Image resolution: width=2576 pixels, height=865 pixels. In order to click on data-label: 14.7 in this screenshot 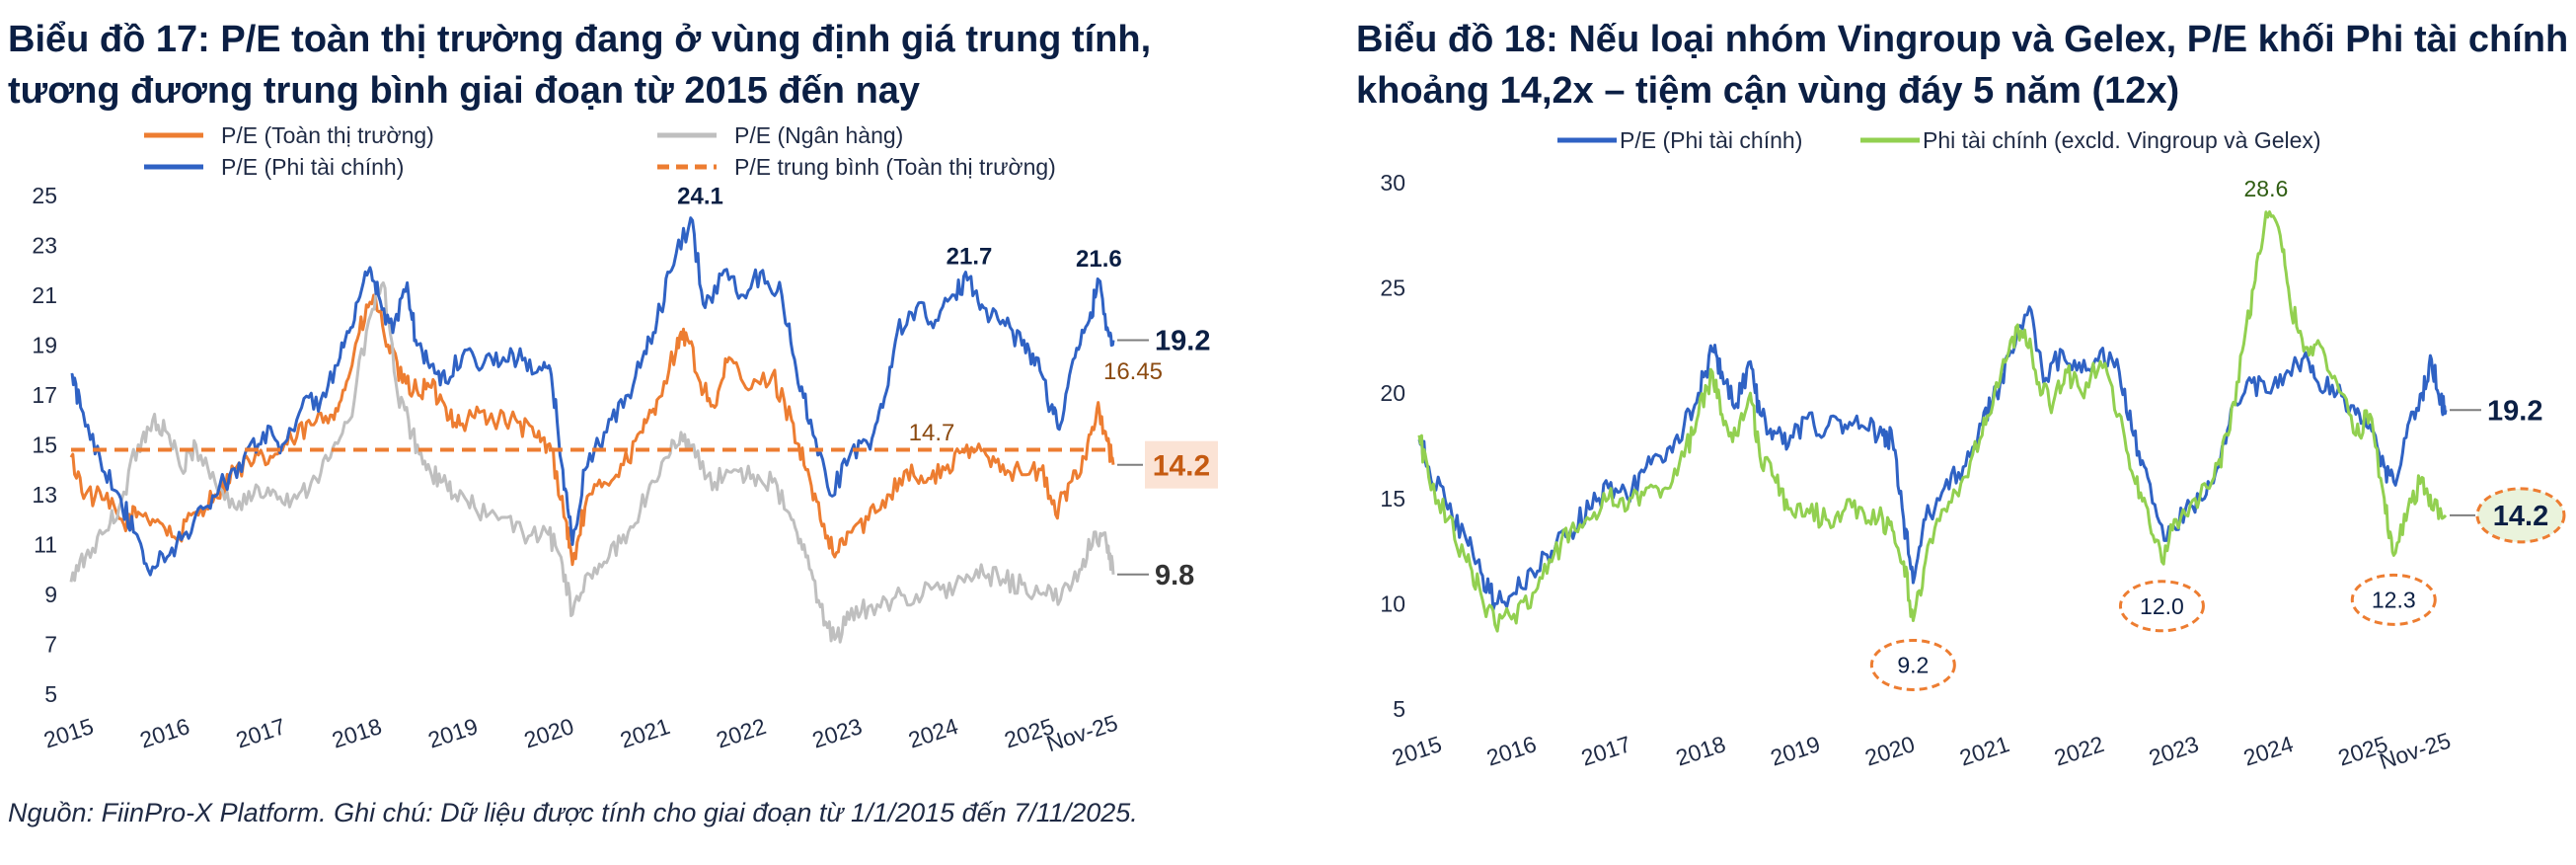, I will do `click(932, 433)`.